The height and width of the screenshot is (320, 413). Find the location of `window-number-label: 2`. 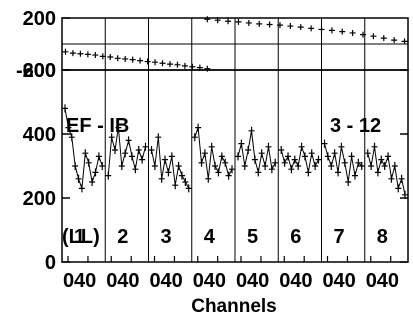

window-number-label: 2 is located at coordinates (122, 237).